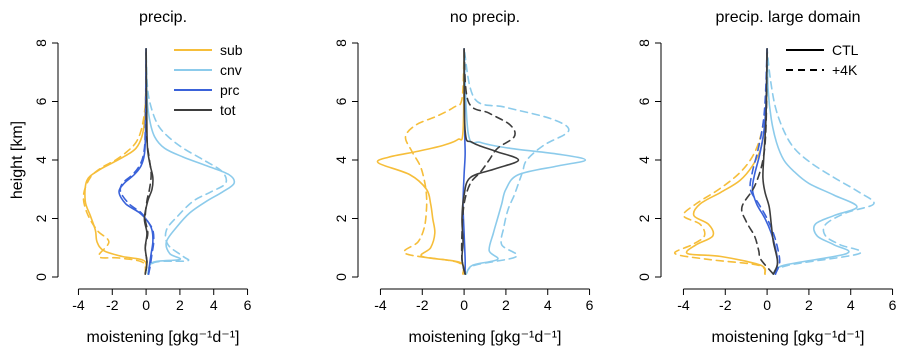  Describe the element at coordinates (231, 50) in the screenshot. I see `legend-label: sub` at that location.